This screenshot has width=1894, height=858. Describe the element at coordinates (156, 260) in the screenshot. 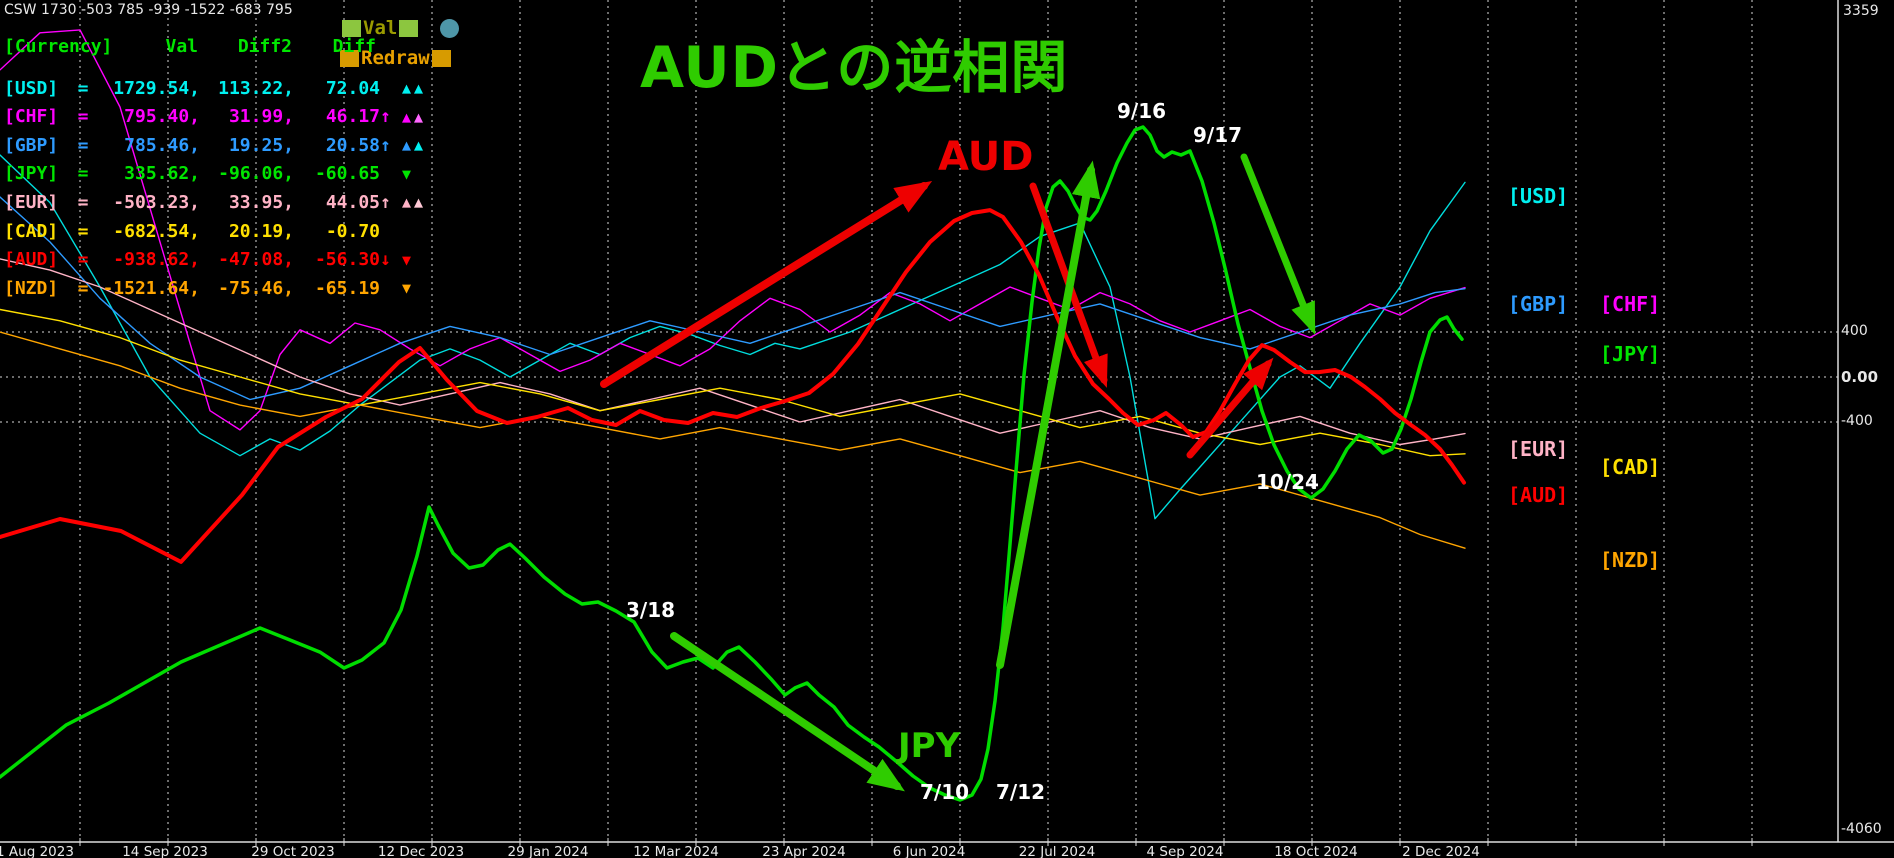

I see `value-cell: -938.62,` at that location.